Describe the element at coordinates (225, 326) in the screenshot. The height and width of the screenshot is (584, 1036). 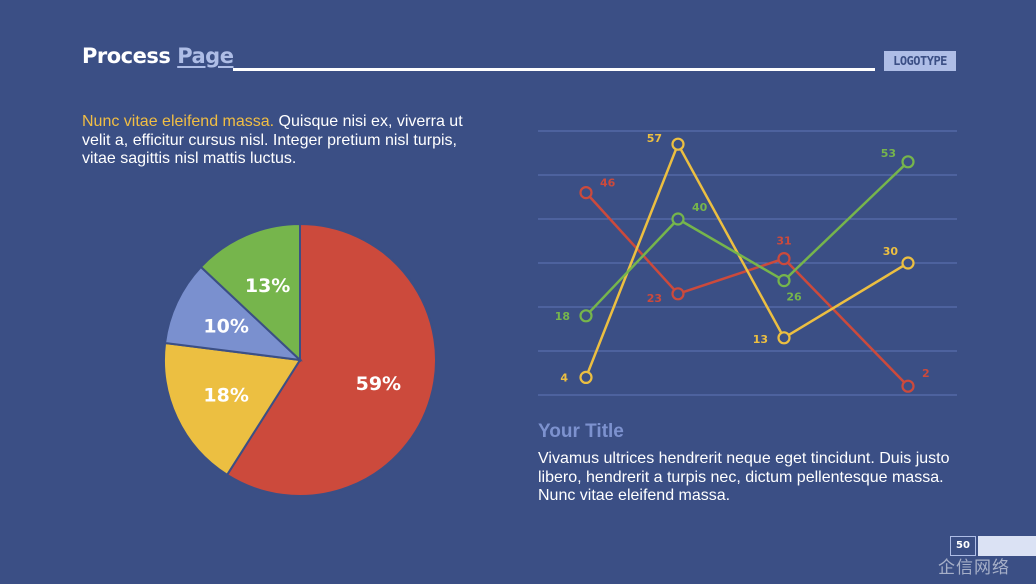
I see `pie-label-2: 10%` at that location.